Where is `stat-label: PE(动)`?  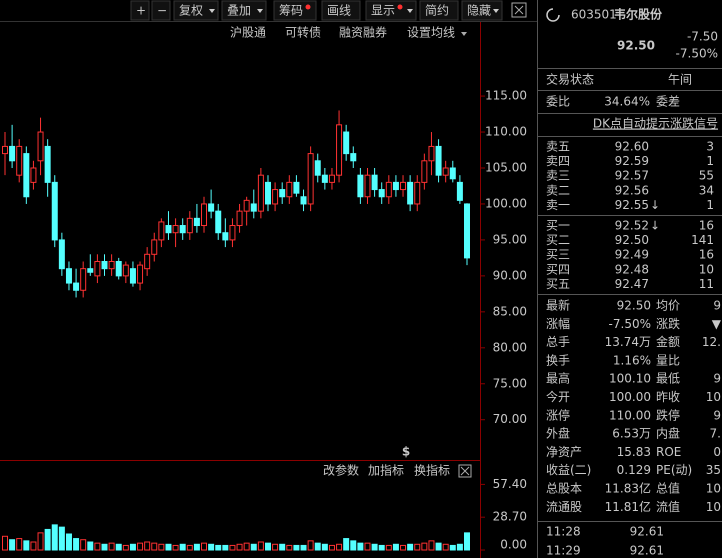
stat-label: PE(动) is located at coordinates (674, 470).